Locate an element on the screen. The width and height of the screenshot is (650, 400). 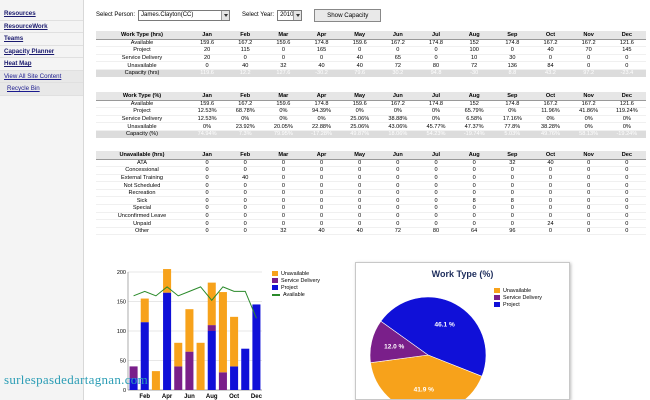
table-cell: 77.8% is located at coordinates (512, 126).